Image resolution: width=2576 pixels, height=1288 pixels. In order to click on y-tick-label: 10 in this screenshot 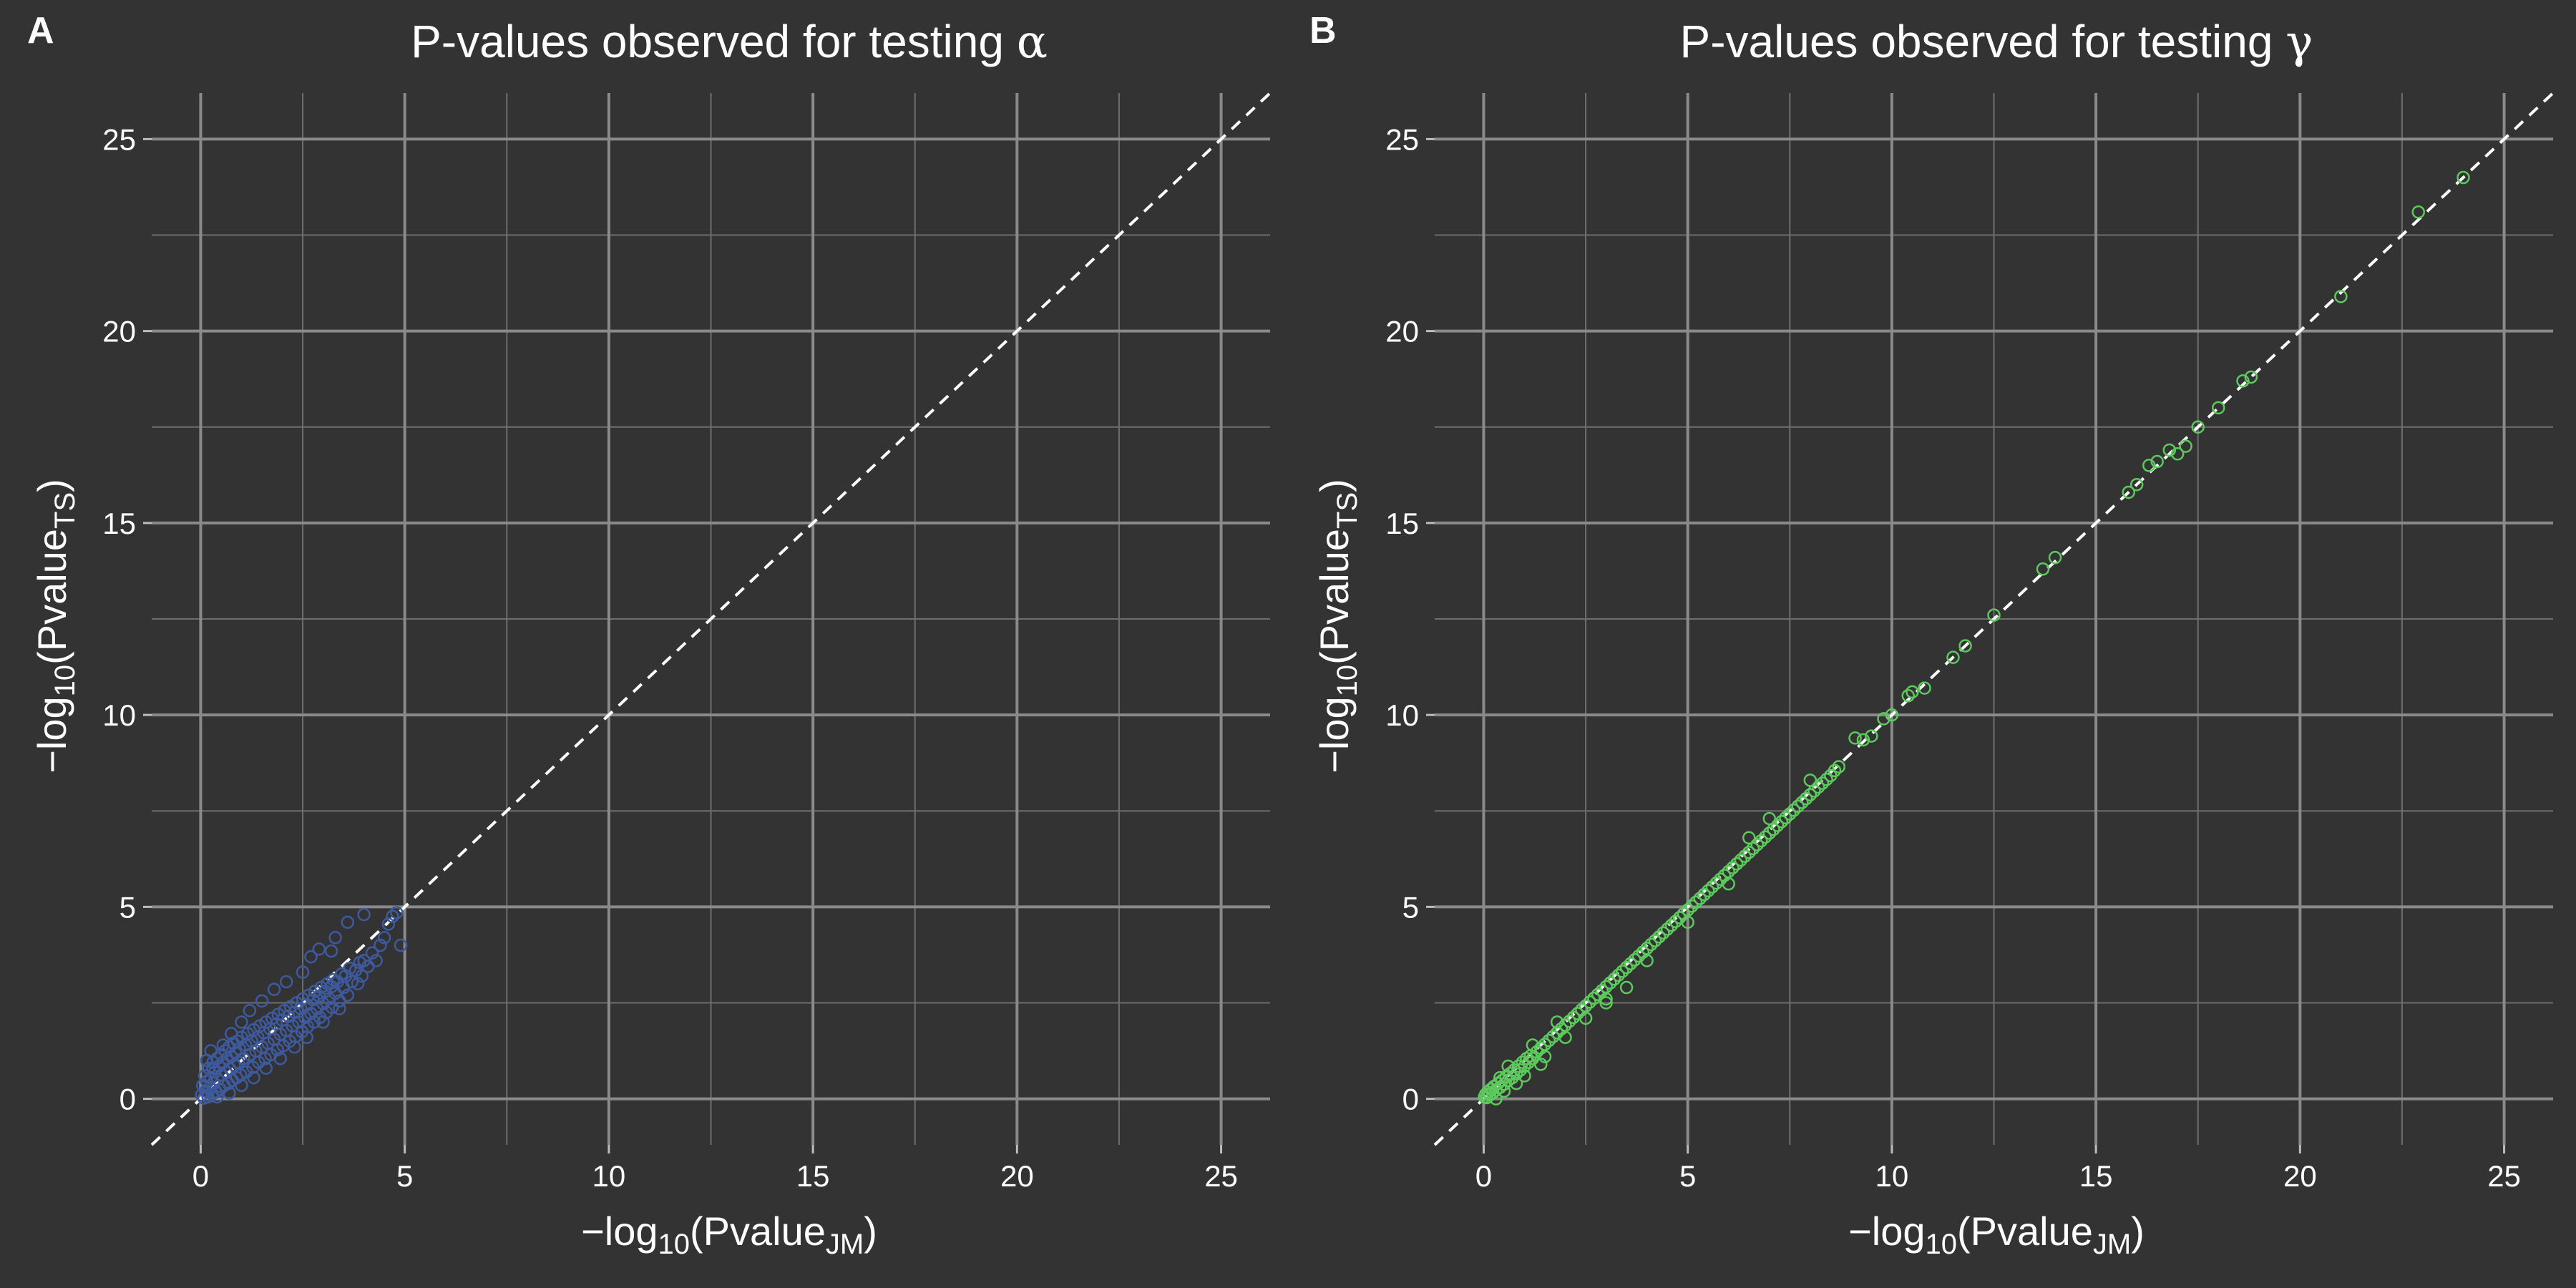, I will do `click(1402, 715)`.